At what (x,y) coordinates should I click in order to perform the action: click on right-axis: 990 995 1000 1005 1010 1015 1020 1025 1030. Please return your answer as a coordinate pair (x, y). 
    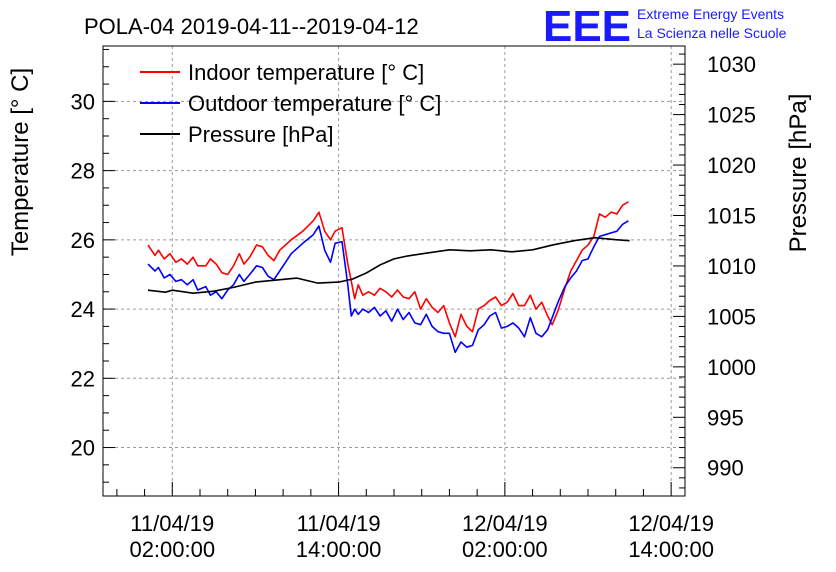
    Looking at the image, I should click on (714, 270).